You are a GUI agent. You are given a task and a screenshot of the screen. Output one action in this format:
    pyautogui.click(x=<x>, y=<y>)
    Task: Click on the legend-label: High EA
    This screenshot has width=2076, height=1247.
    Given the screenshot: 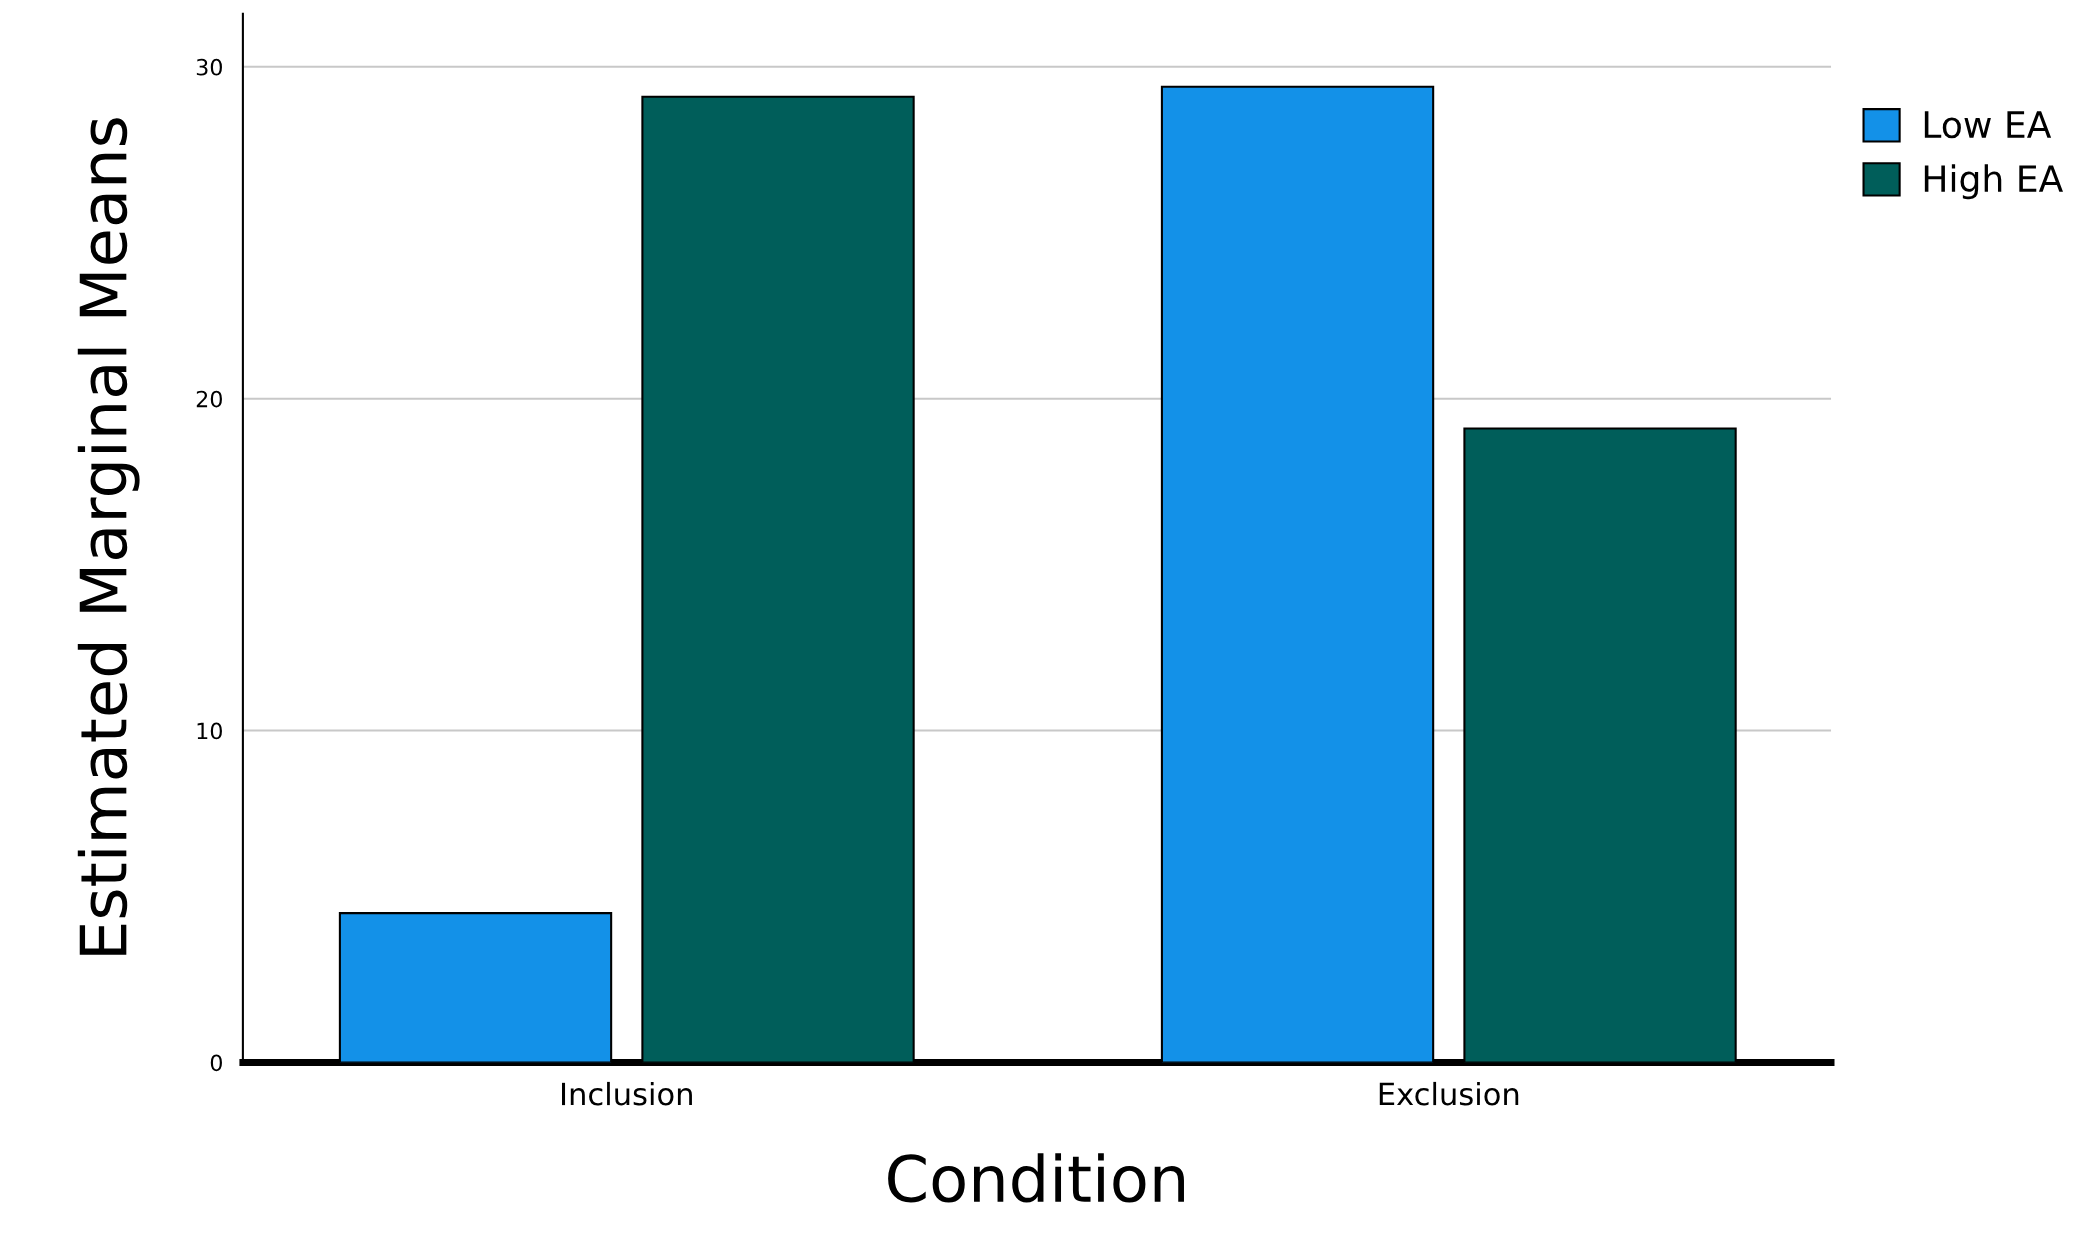 What is the action you would take?
    pyautogui.click(x=1993, y=182)
    